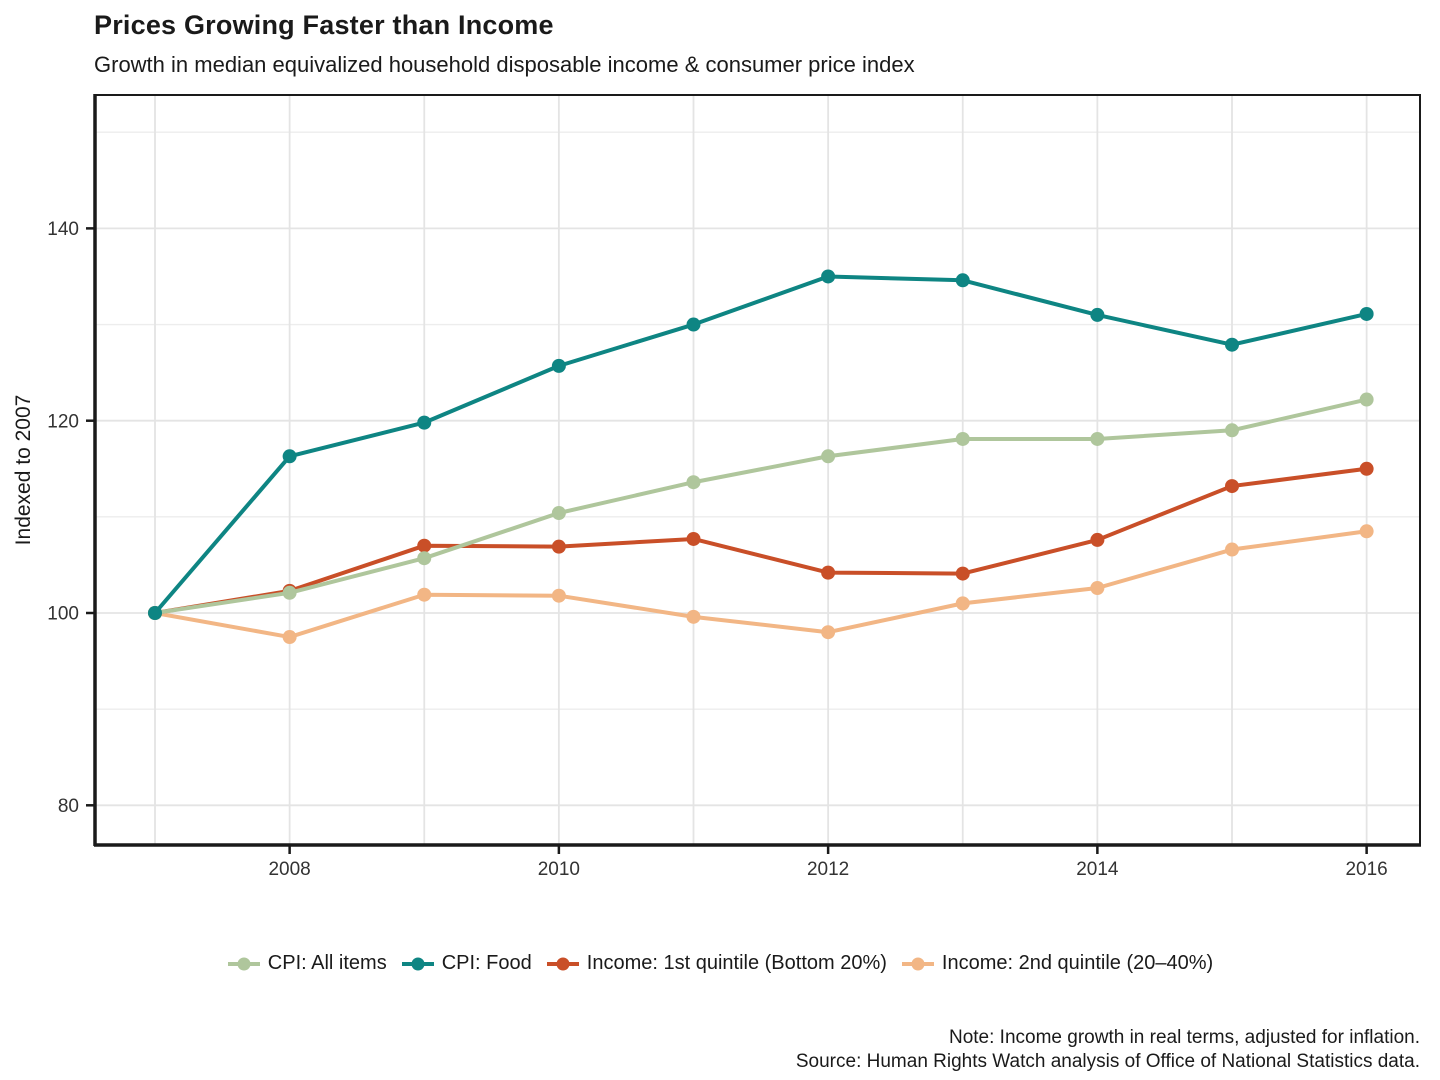 Image resolution: width=1440 pixels, height=1080 pixels. What do you see at coordinates (289, 869) in the screenshot?
I see `x-tick-label: 2008` at bounding box center [289, 869].